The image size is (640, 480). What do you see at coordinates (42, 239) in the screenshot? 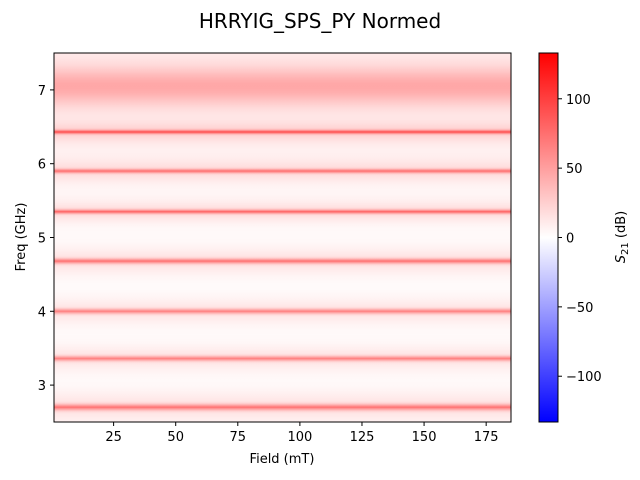
I see `y-tick-label: 5` at bounding box center [42, 239].